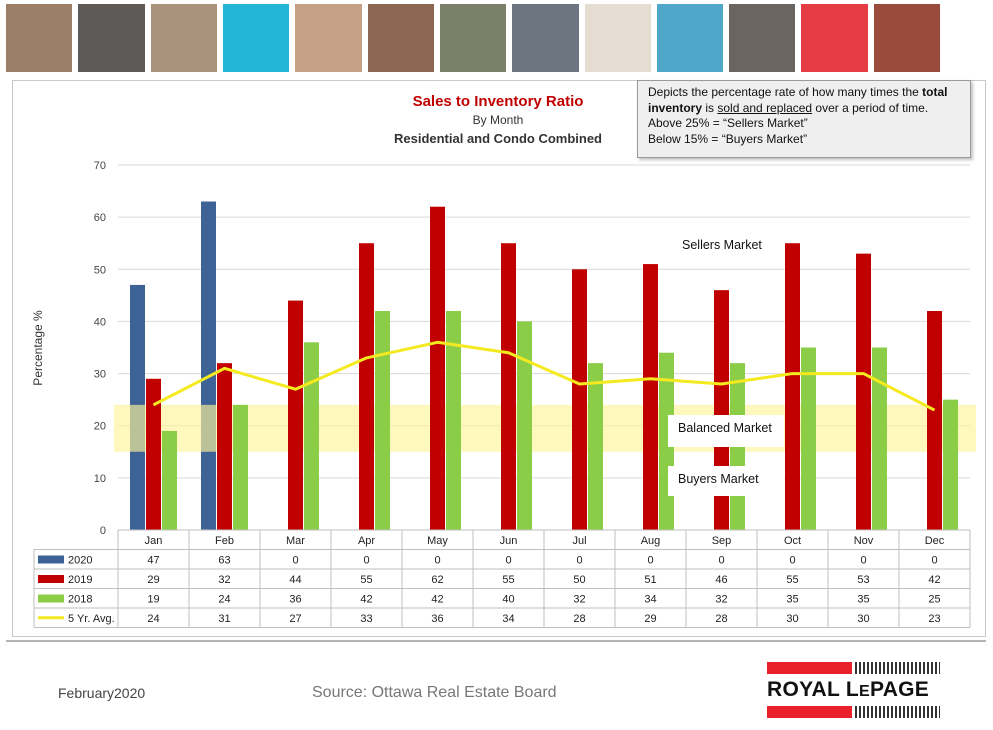 The image size is (993, 730). What do you see at coordinates (437, 368) in the screenshot?
I see `bar-2019-may` at bounding box center [437, 368].